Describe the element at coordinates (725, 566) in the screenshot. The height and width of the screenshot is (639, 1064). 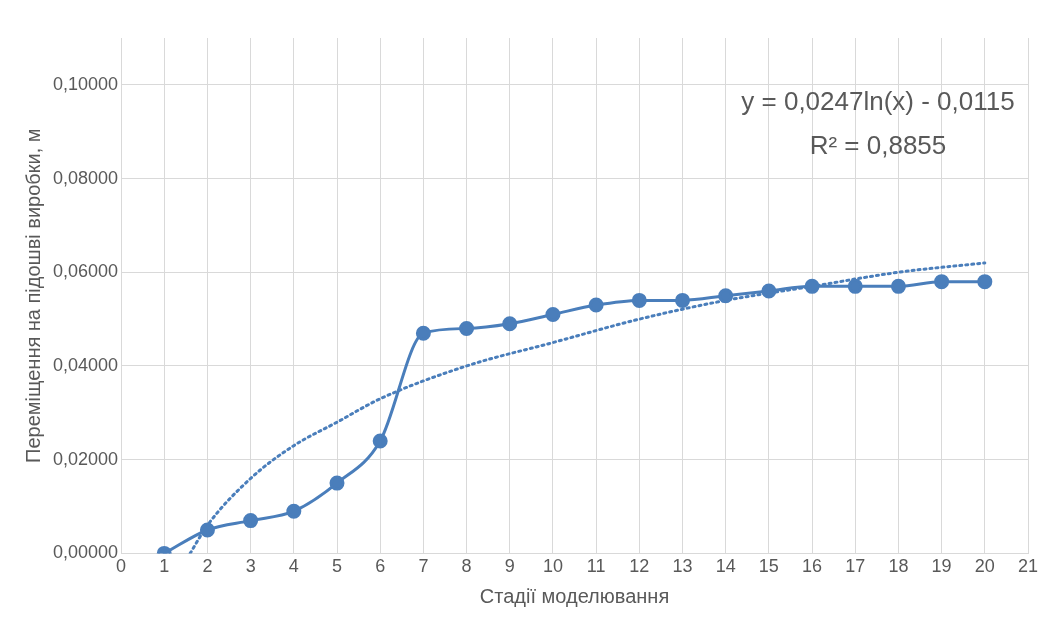
I see `x-tick-label: 14` at that location.